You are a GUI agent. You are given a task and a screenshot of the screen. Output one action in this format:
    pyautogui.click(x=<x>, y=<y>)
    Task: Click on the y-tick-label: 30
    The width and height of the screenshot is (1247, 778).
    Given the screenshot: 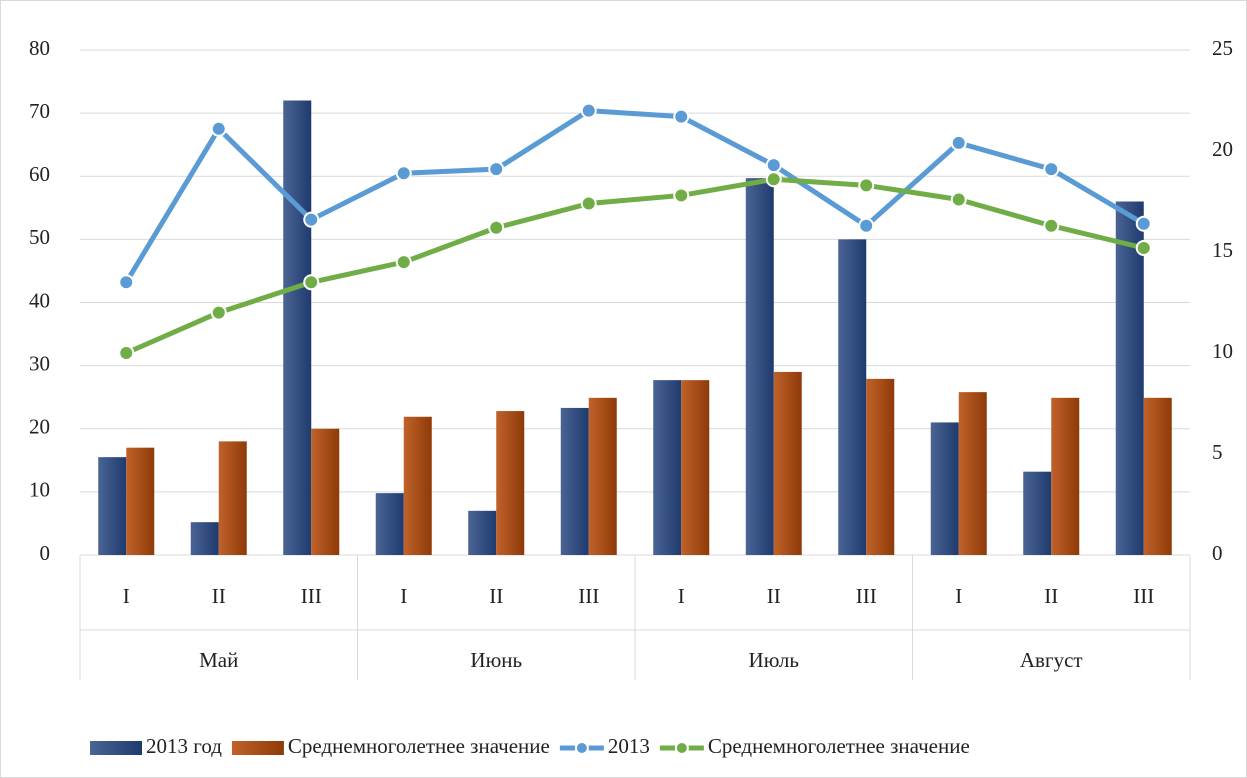 What is the action you would take?
    pyautogui.click(x=39, y=363)
    